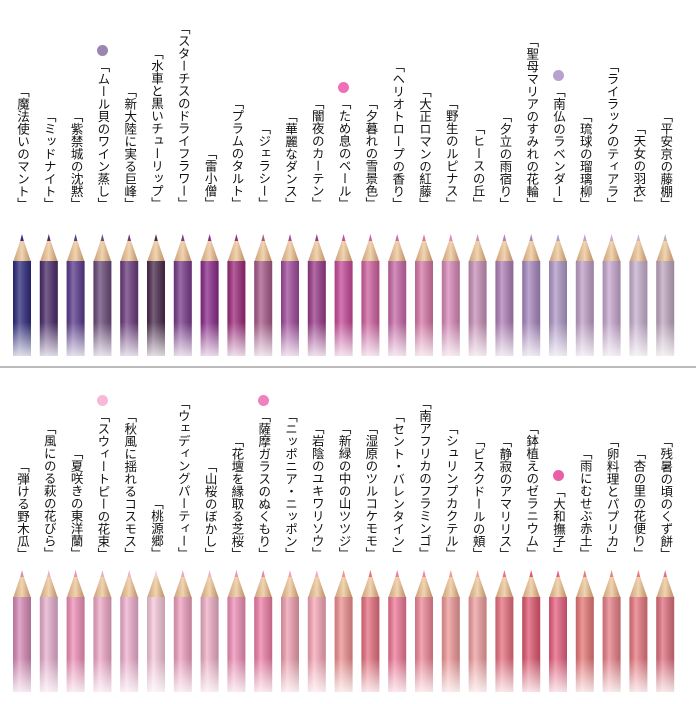 This screenshot has width=696, height=704. What do you see at coordinates (156, 528) in the screenshot?
I see `pencil-label: 「桃源郷」` at bounding box center [156, 528].